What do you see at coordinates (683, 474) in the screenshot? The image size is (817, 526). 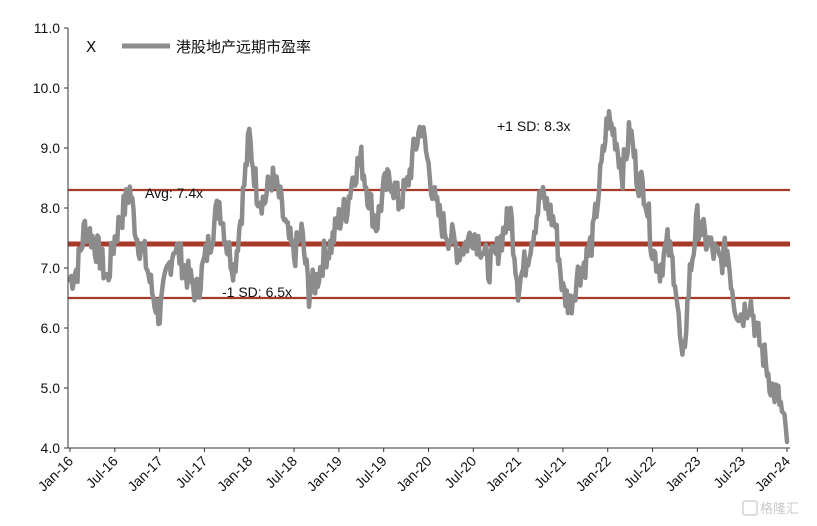 I see `x-tick-label: Jan-23` at bounding box center [683, 474].